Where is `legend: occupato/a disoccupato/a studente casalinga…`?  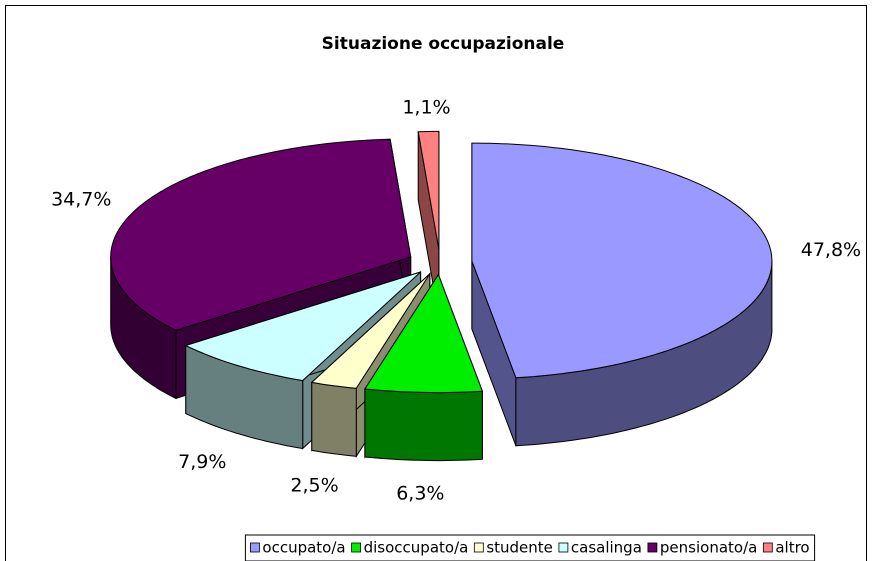
legend: occupato/a disoccupato/a studente casalinga… is located at coordinates (530, 547).